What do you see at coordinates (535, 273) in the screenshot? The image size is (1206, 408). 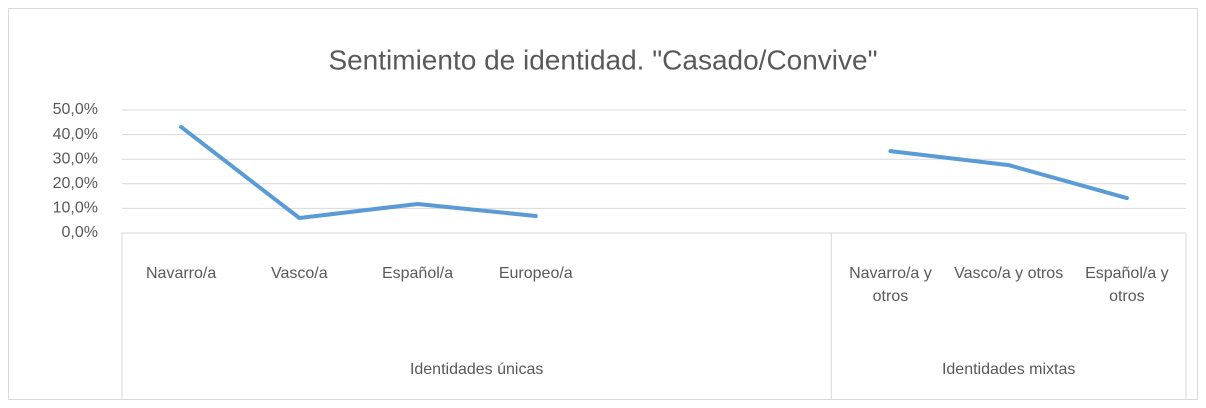 I see `x-tick-label: Europeo/a` at bounding box center [535, 273].